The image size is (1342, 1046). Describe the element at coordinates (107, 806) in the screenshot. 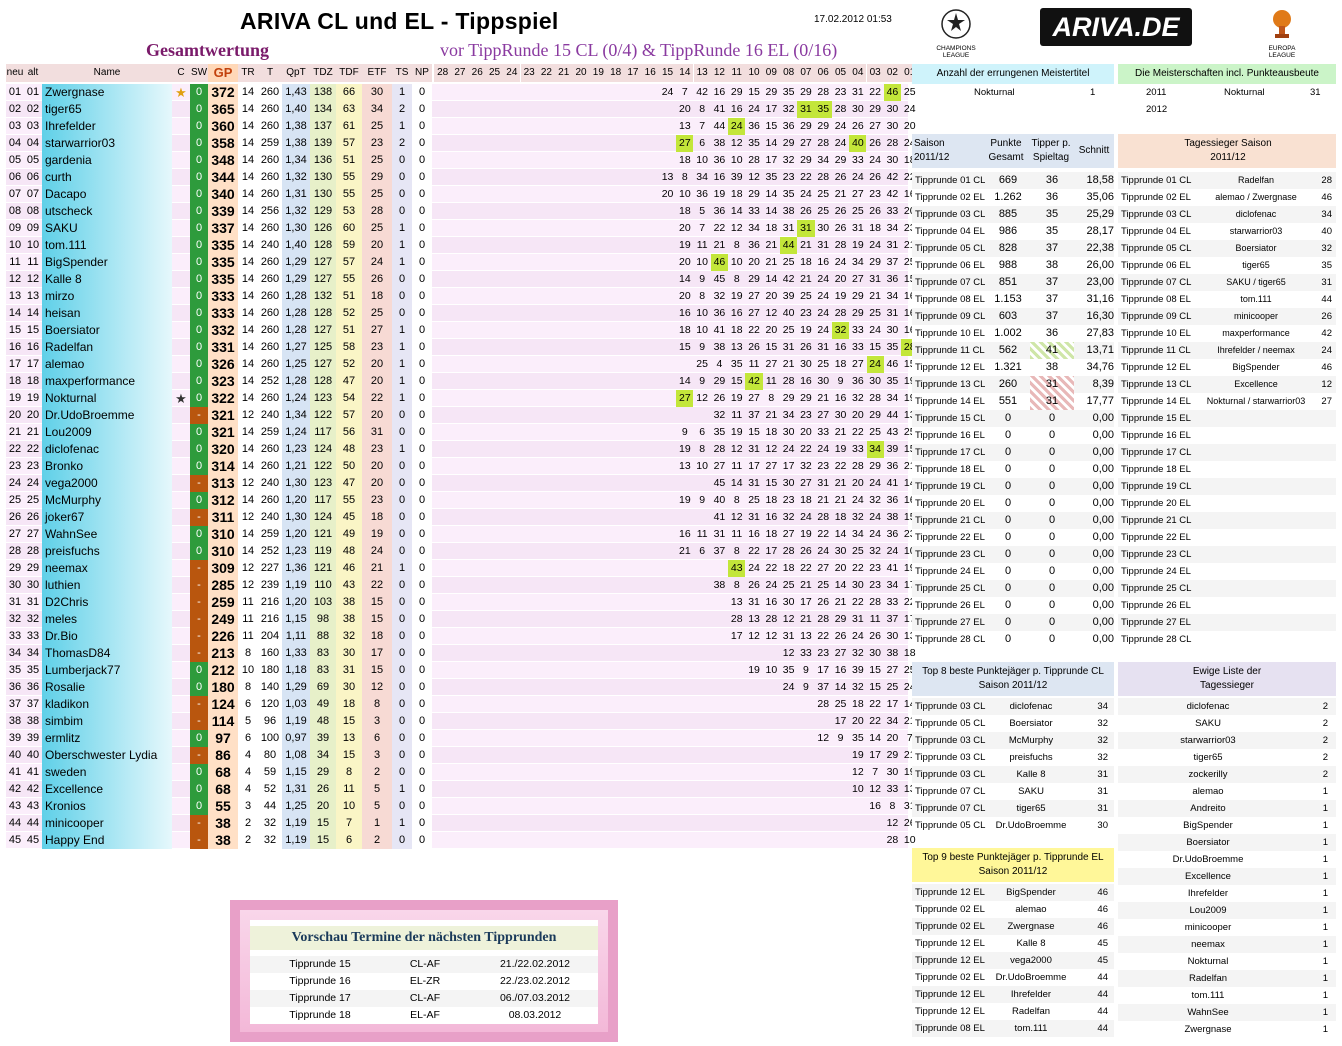

I see `cell-name: Kronios` at that location.